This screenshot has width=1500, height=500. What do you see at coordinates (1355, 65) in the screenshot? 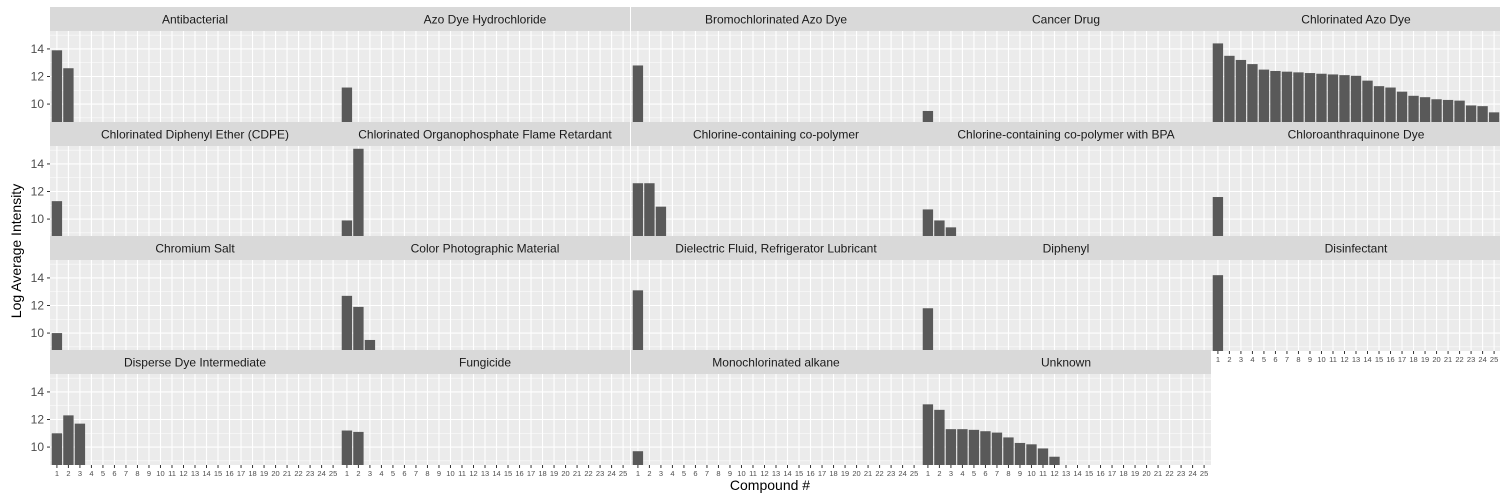
I see `facet-panel: Chlorinated Azo Dye` at bounding box center [1355, 65].